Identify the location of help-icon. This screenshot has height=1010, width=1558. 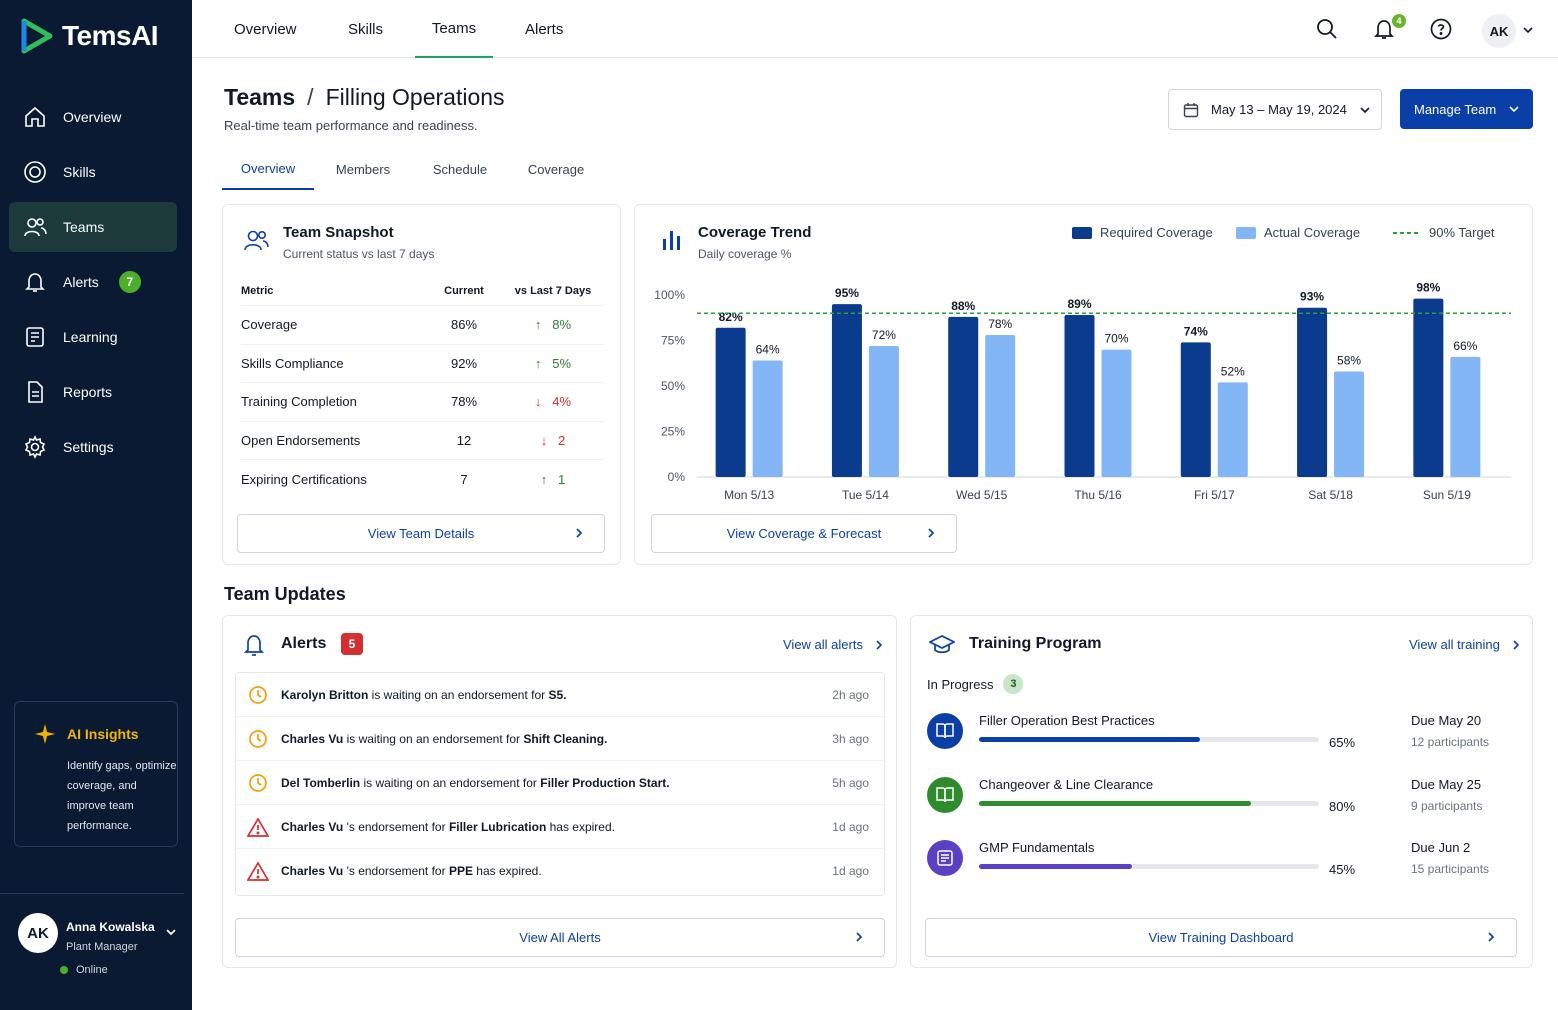
(1441, 29).